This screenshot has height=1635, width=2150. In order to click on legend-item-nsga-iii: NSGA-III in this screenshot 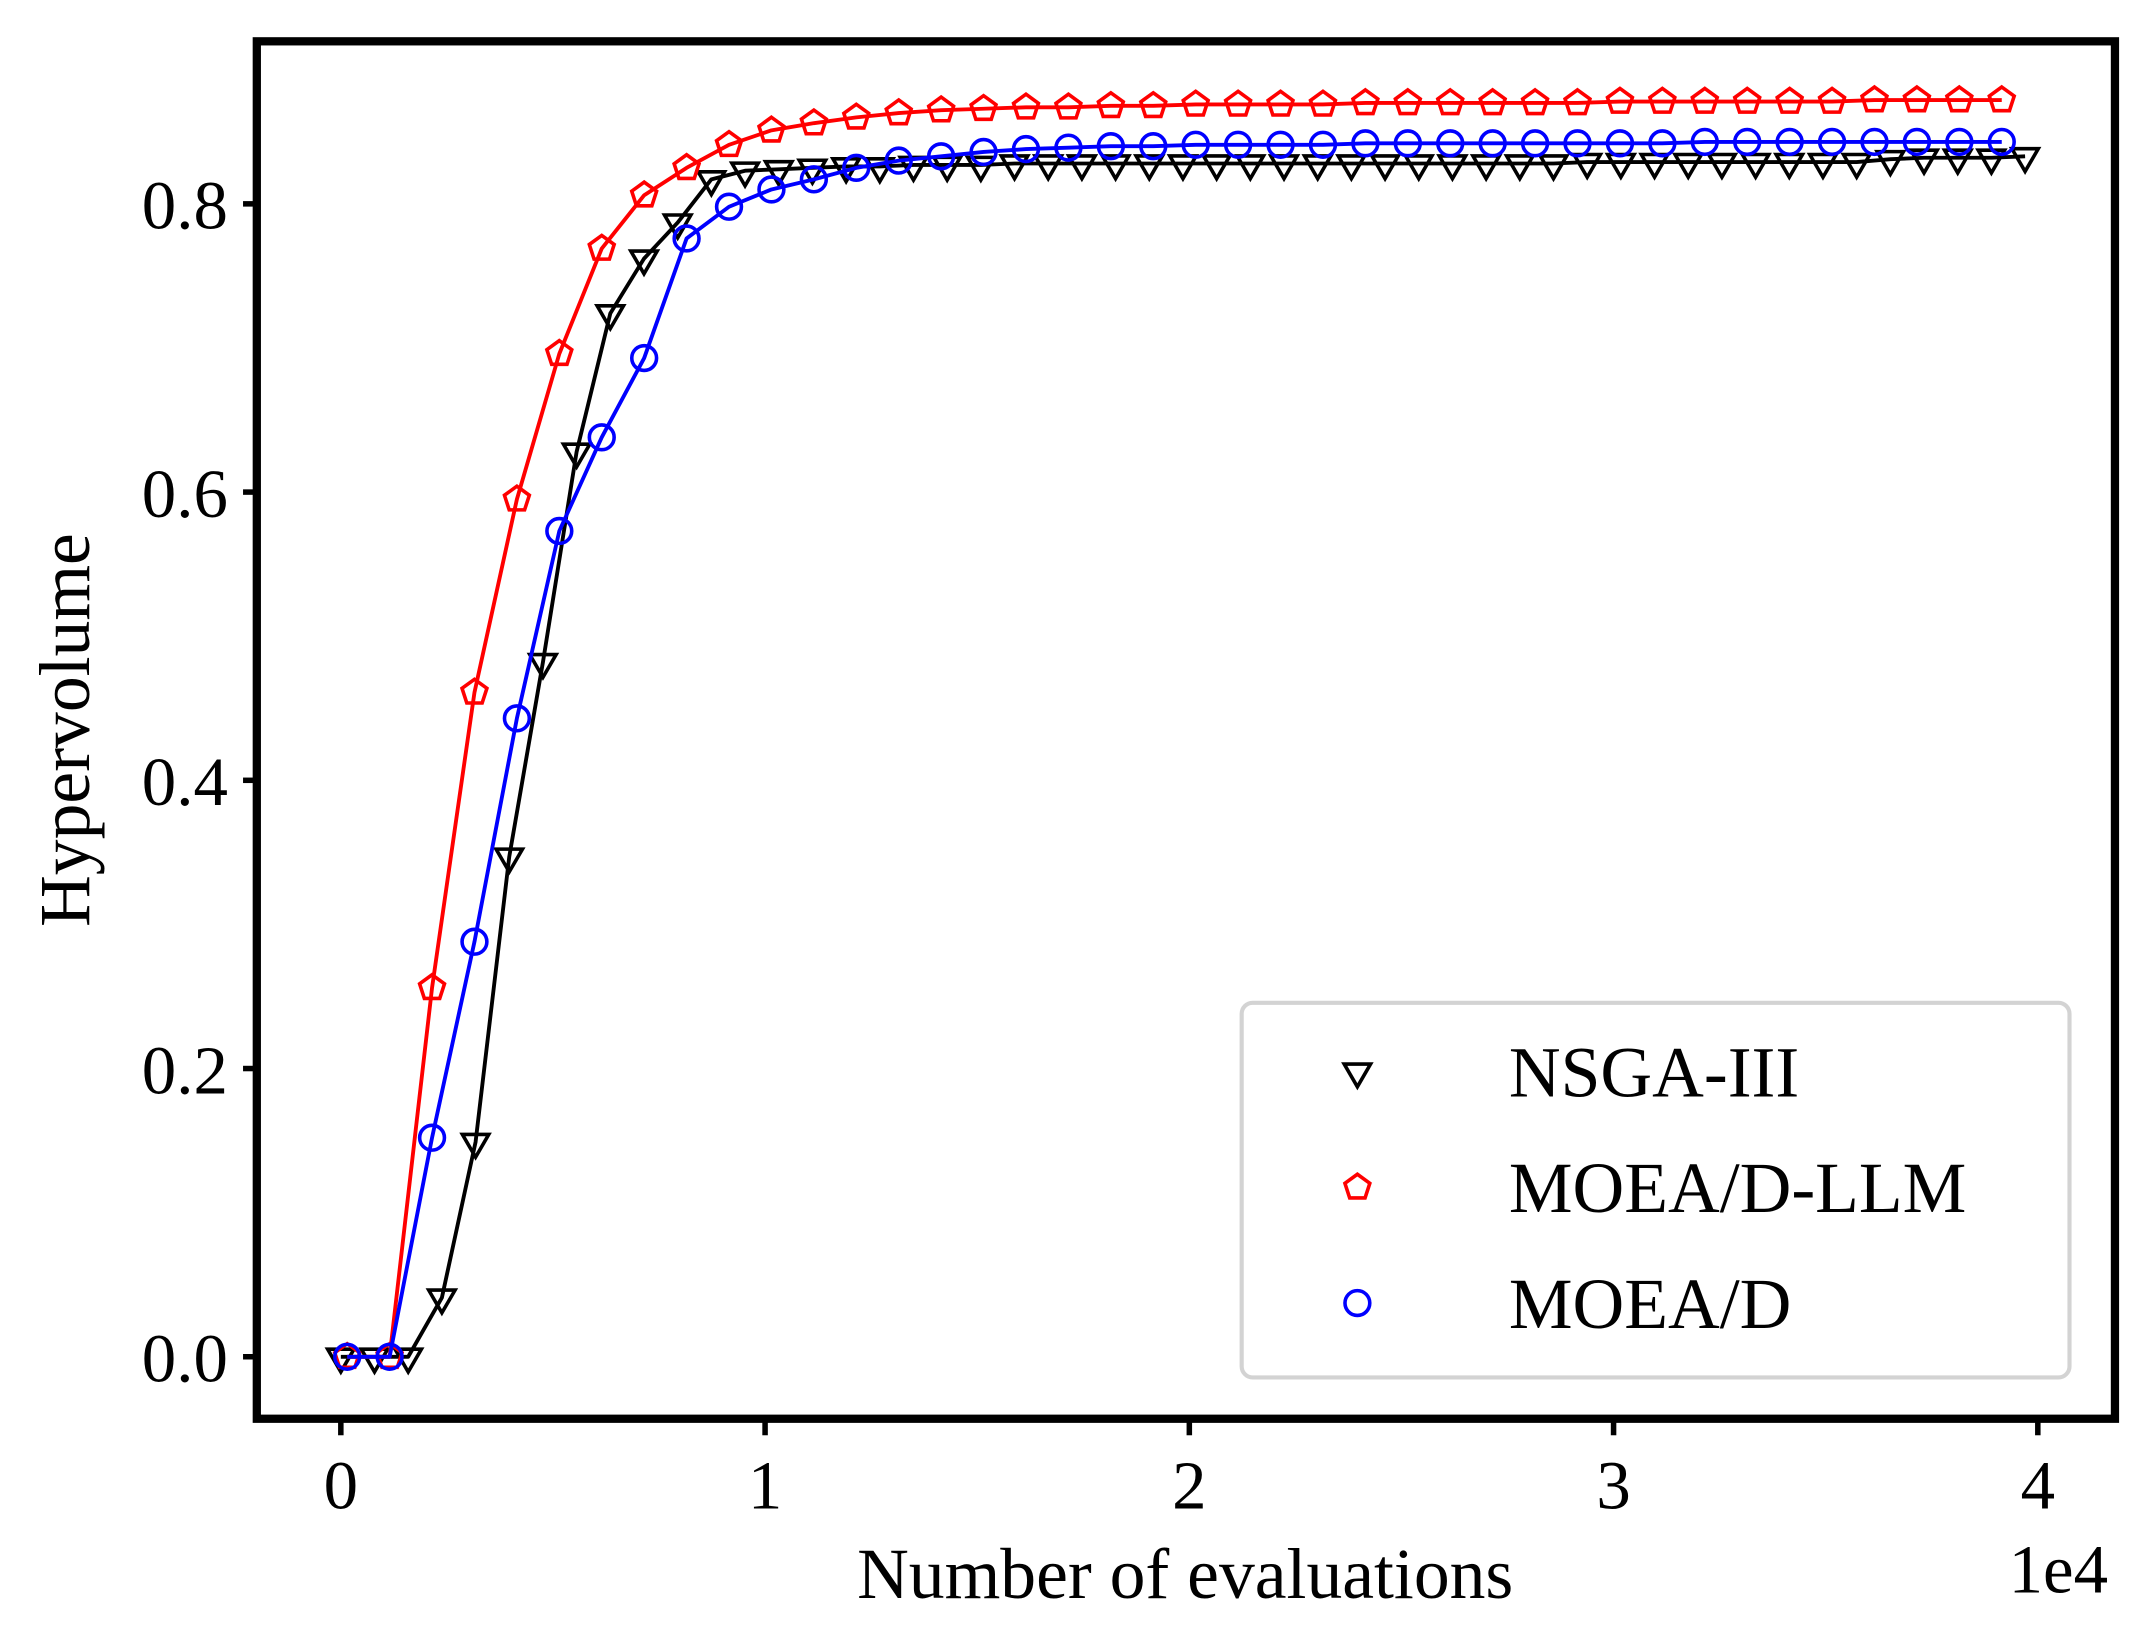, I will do `click(1570, 1072)`.